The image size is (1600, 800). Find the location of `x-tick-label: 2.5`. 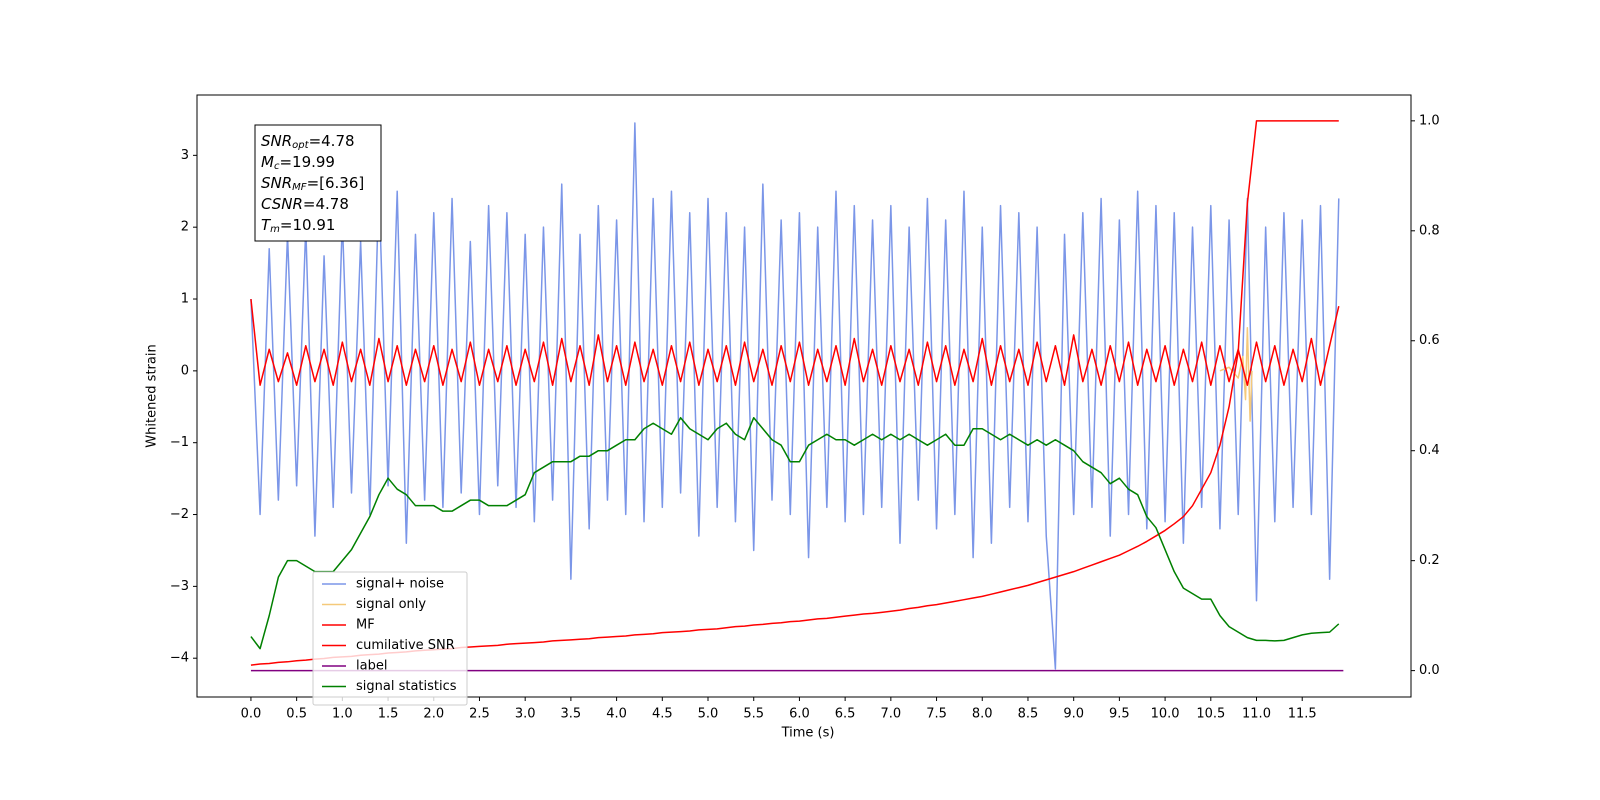

x-tick-label: 2.5 is located at coordinates (479, 714).